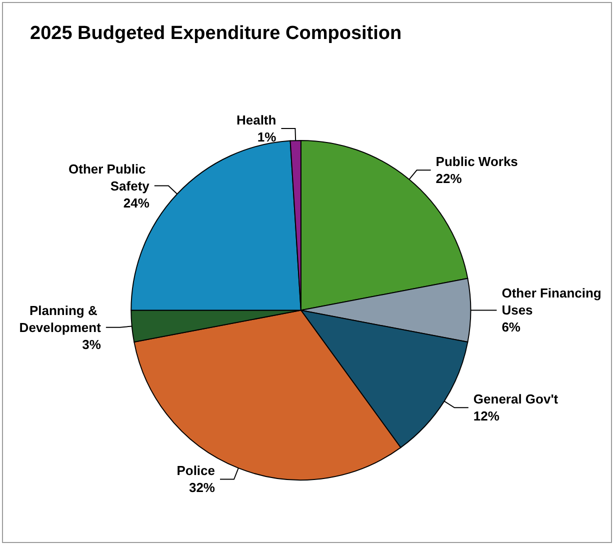 The width and height of the screenshot is (614, 545). Describe the element at coordinates (92, 344) in the screenshot. I see `data-label: 3%` at that location.